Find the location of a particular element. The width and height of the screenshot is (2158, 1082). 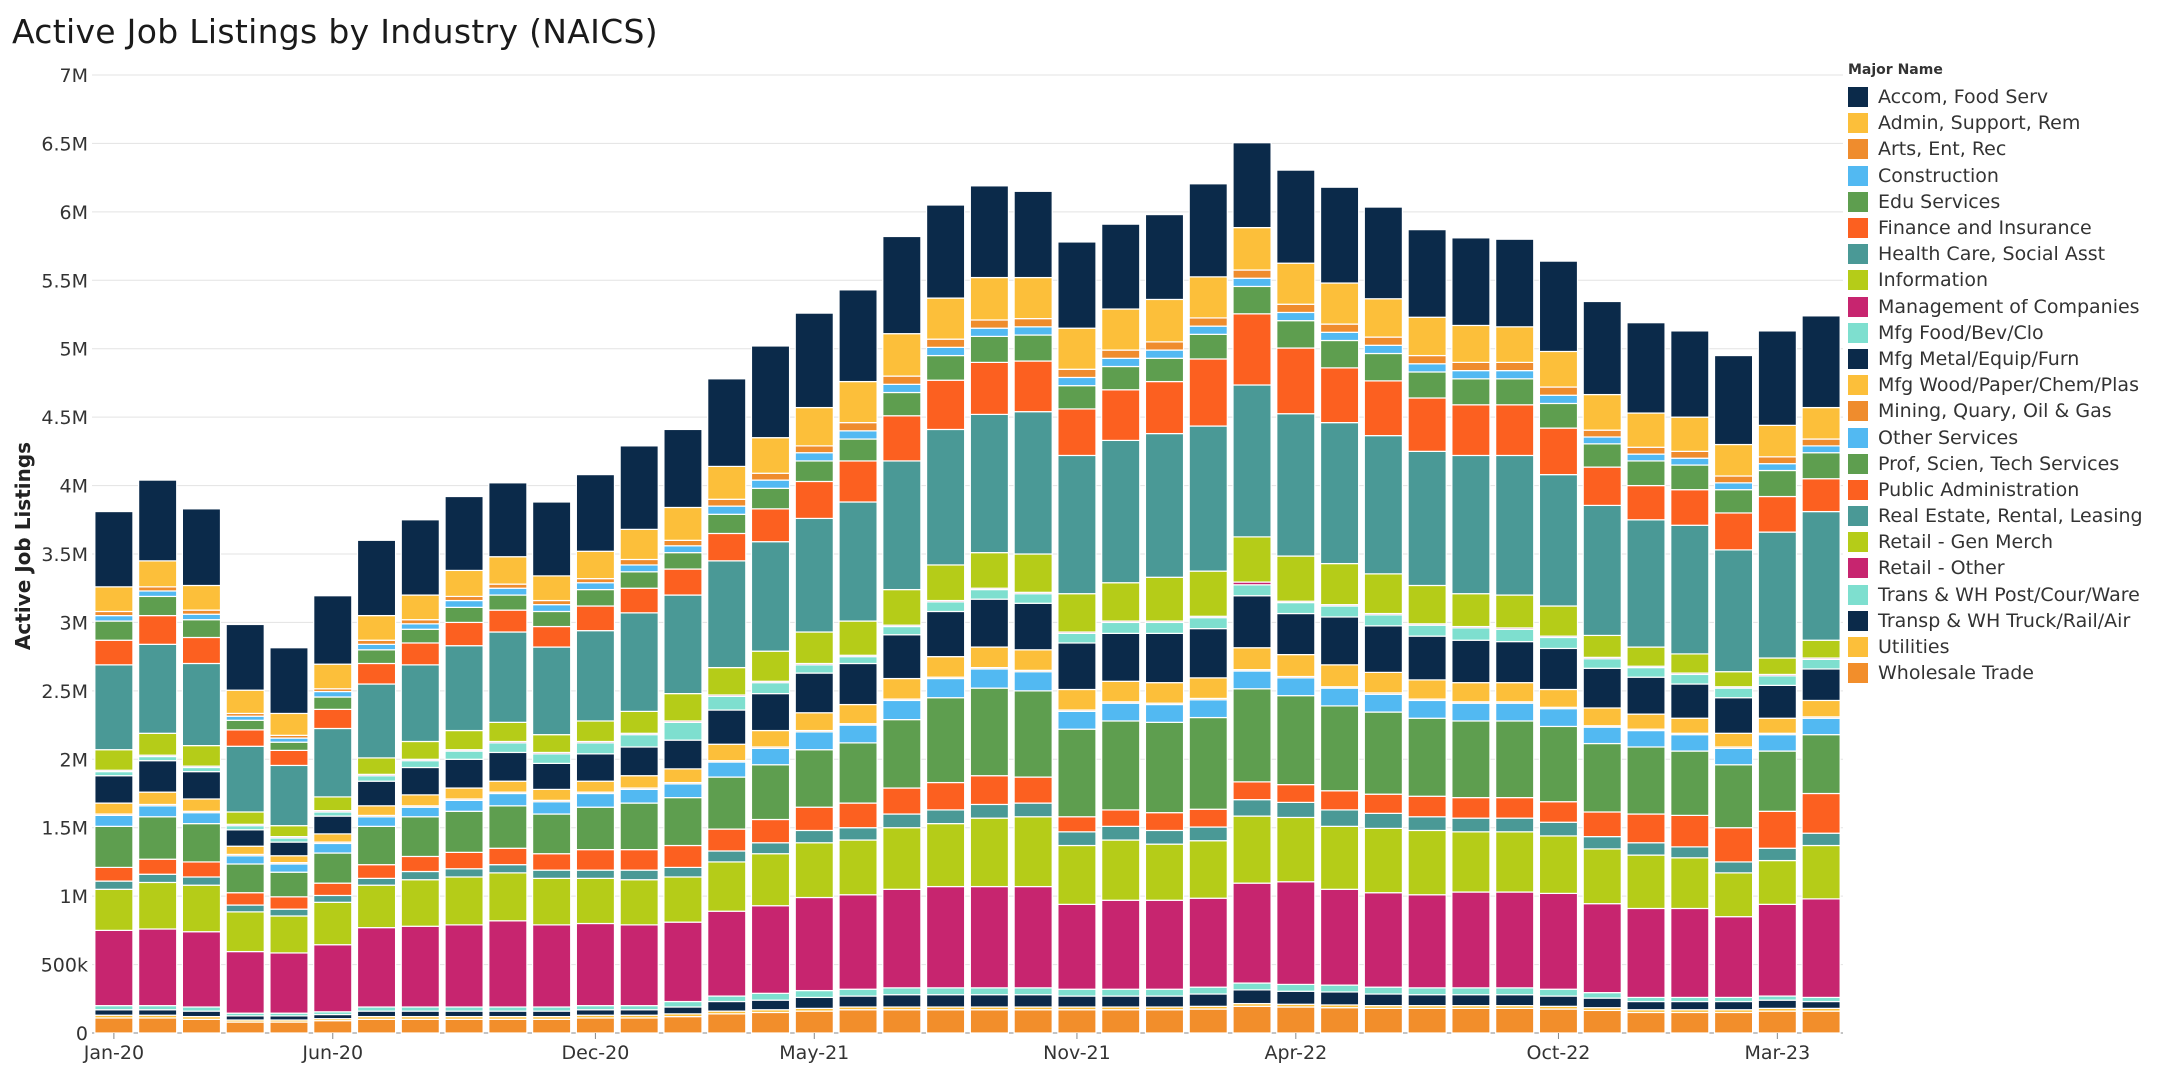

bar-segment: Mfg Wood/Paper/Chem/Plas 2020-03: 90000 is located at coordinates (201, 805).